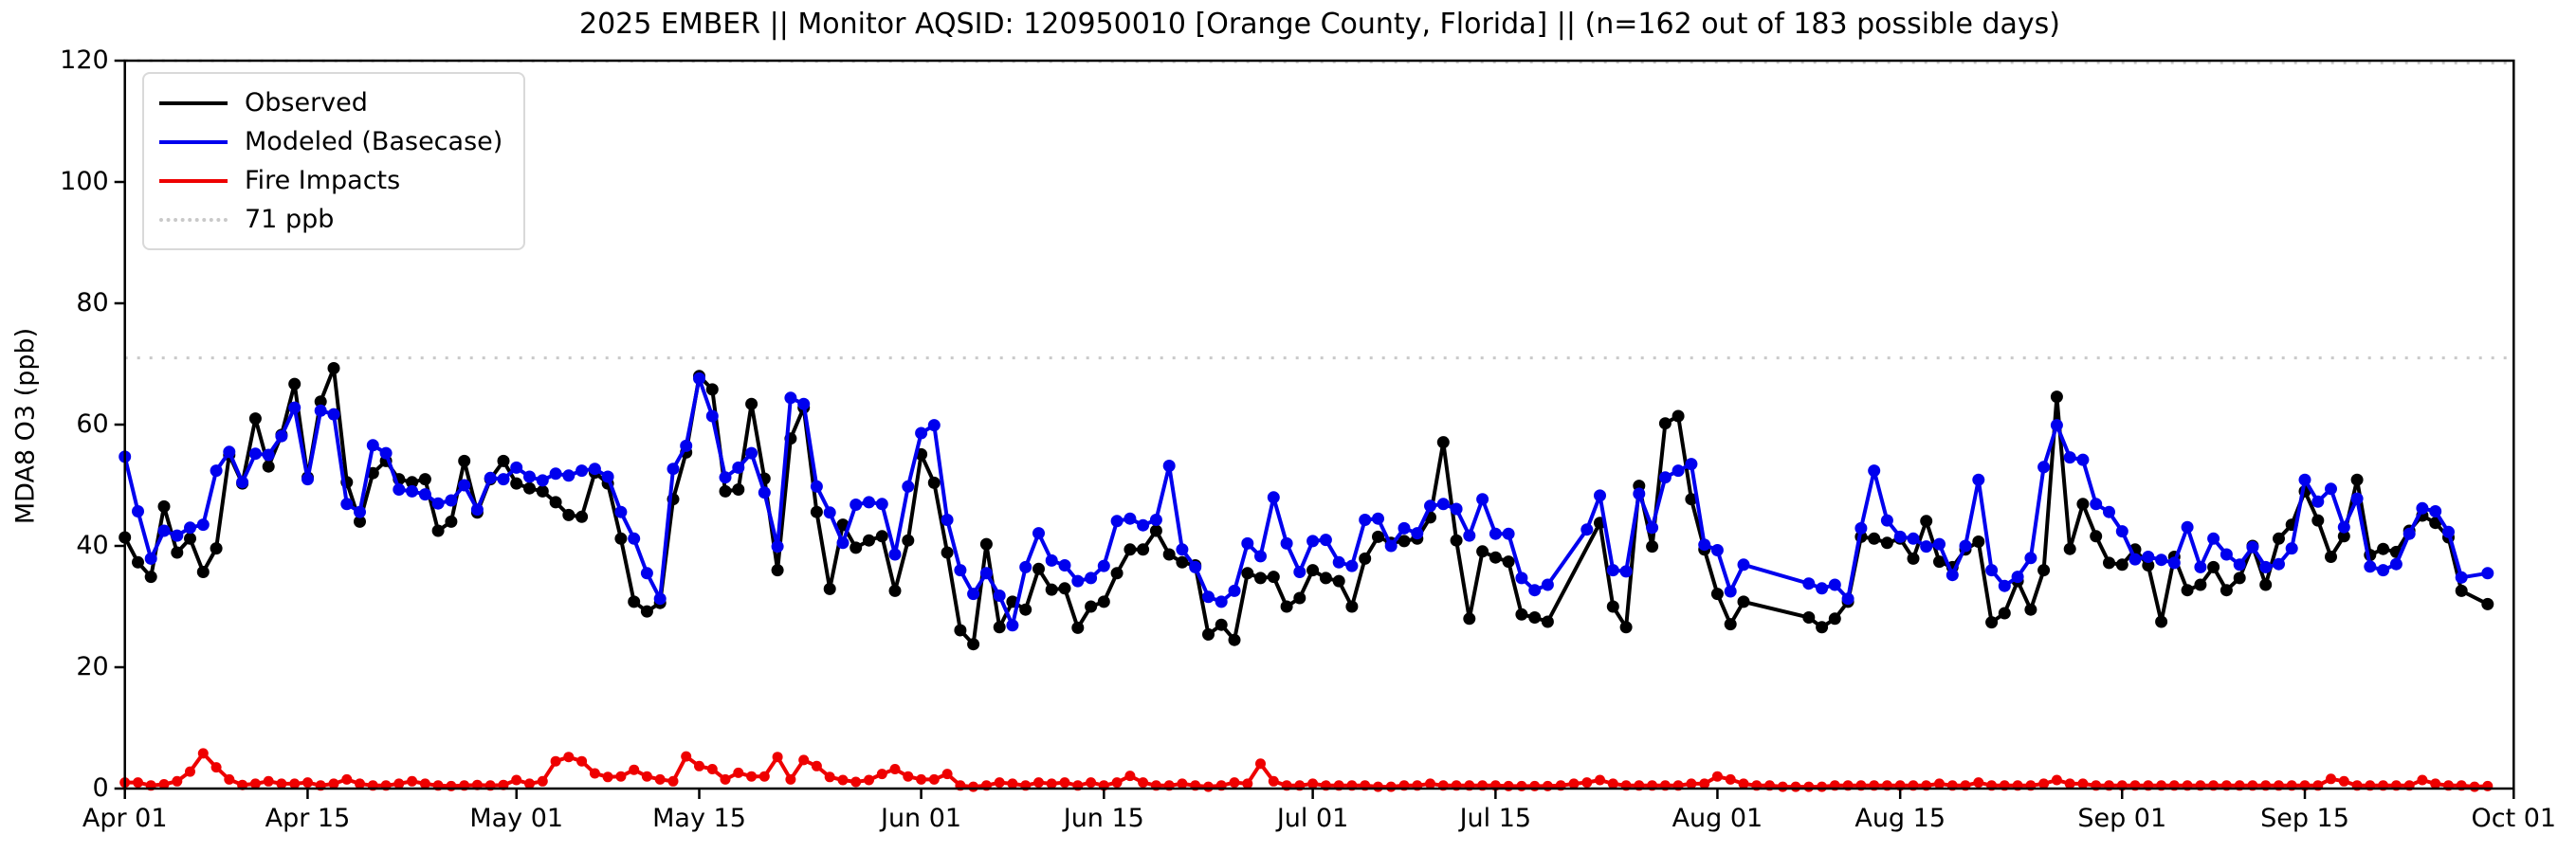  Describe the element at coordinates (2122, 818) in the screenshot. I see `x-tick-label: Sep 01` at that location.